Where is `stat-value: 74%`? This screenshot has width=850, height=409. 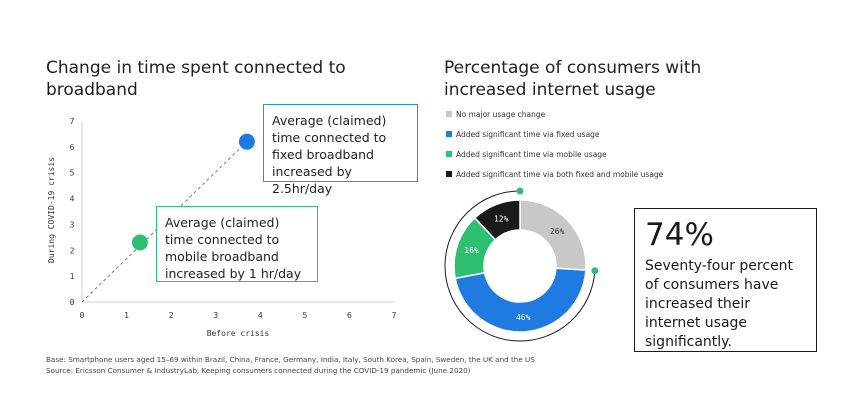
stat-value: 74% is located at coordinates (679, 235).